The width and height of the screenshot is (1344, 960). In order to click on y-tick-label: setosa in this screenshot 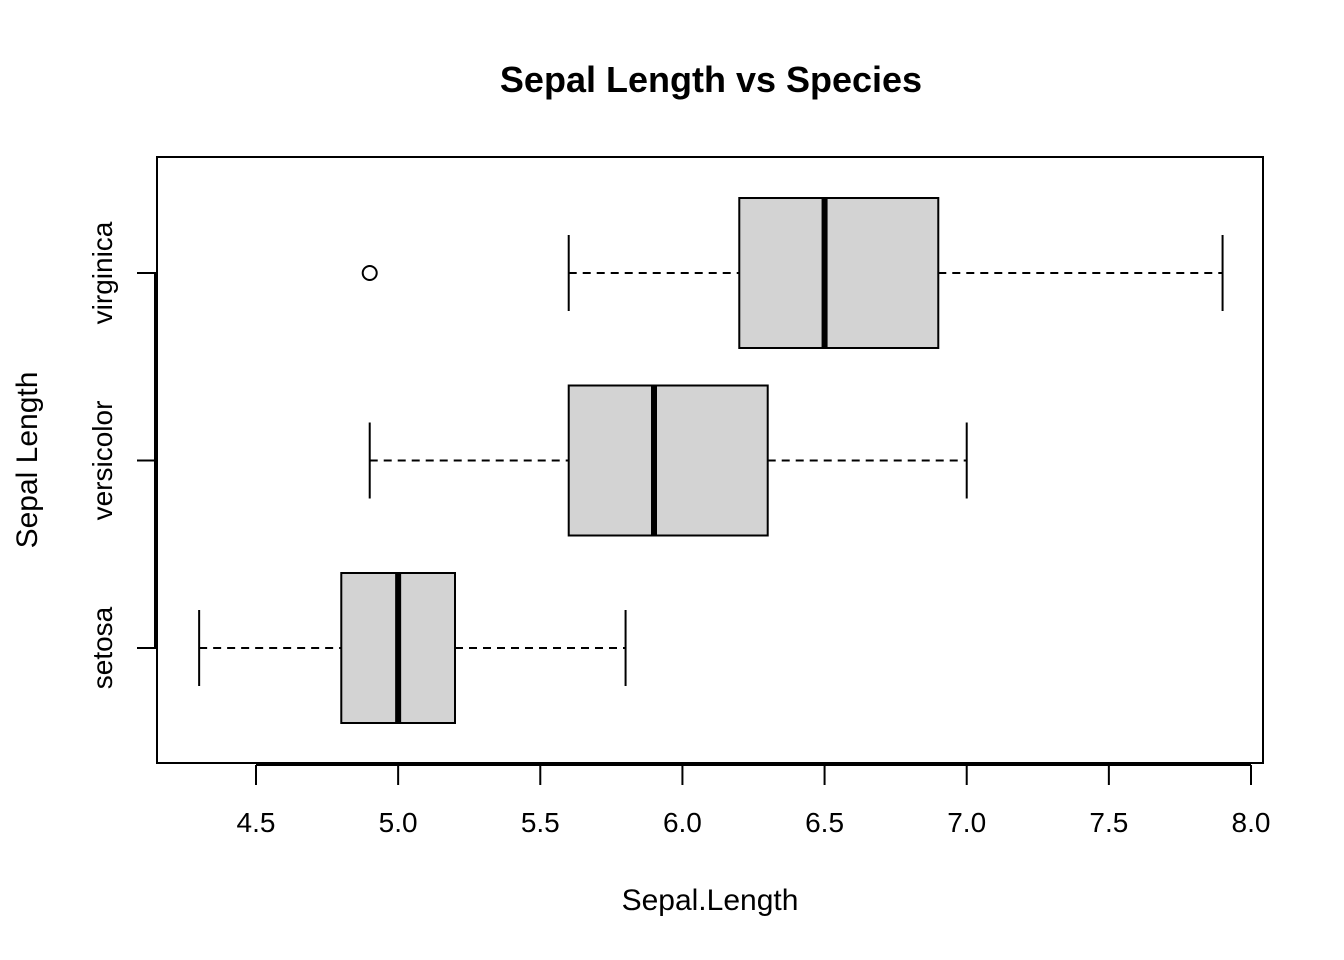, I will do `click(102, 647)`.